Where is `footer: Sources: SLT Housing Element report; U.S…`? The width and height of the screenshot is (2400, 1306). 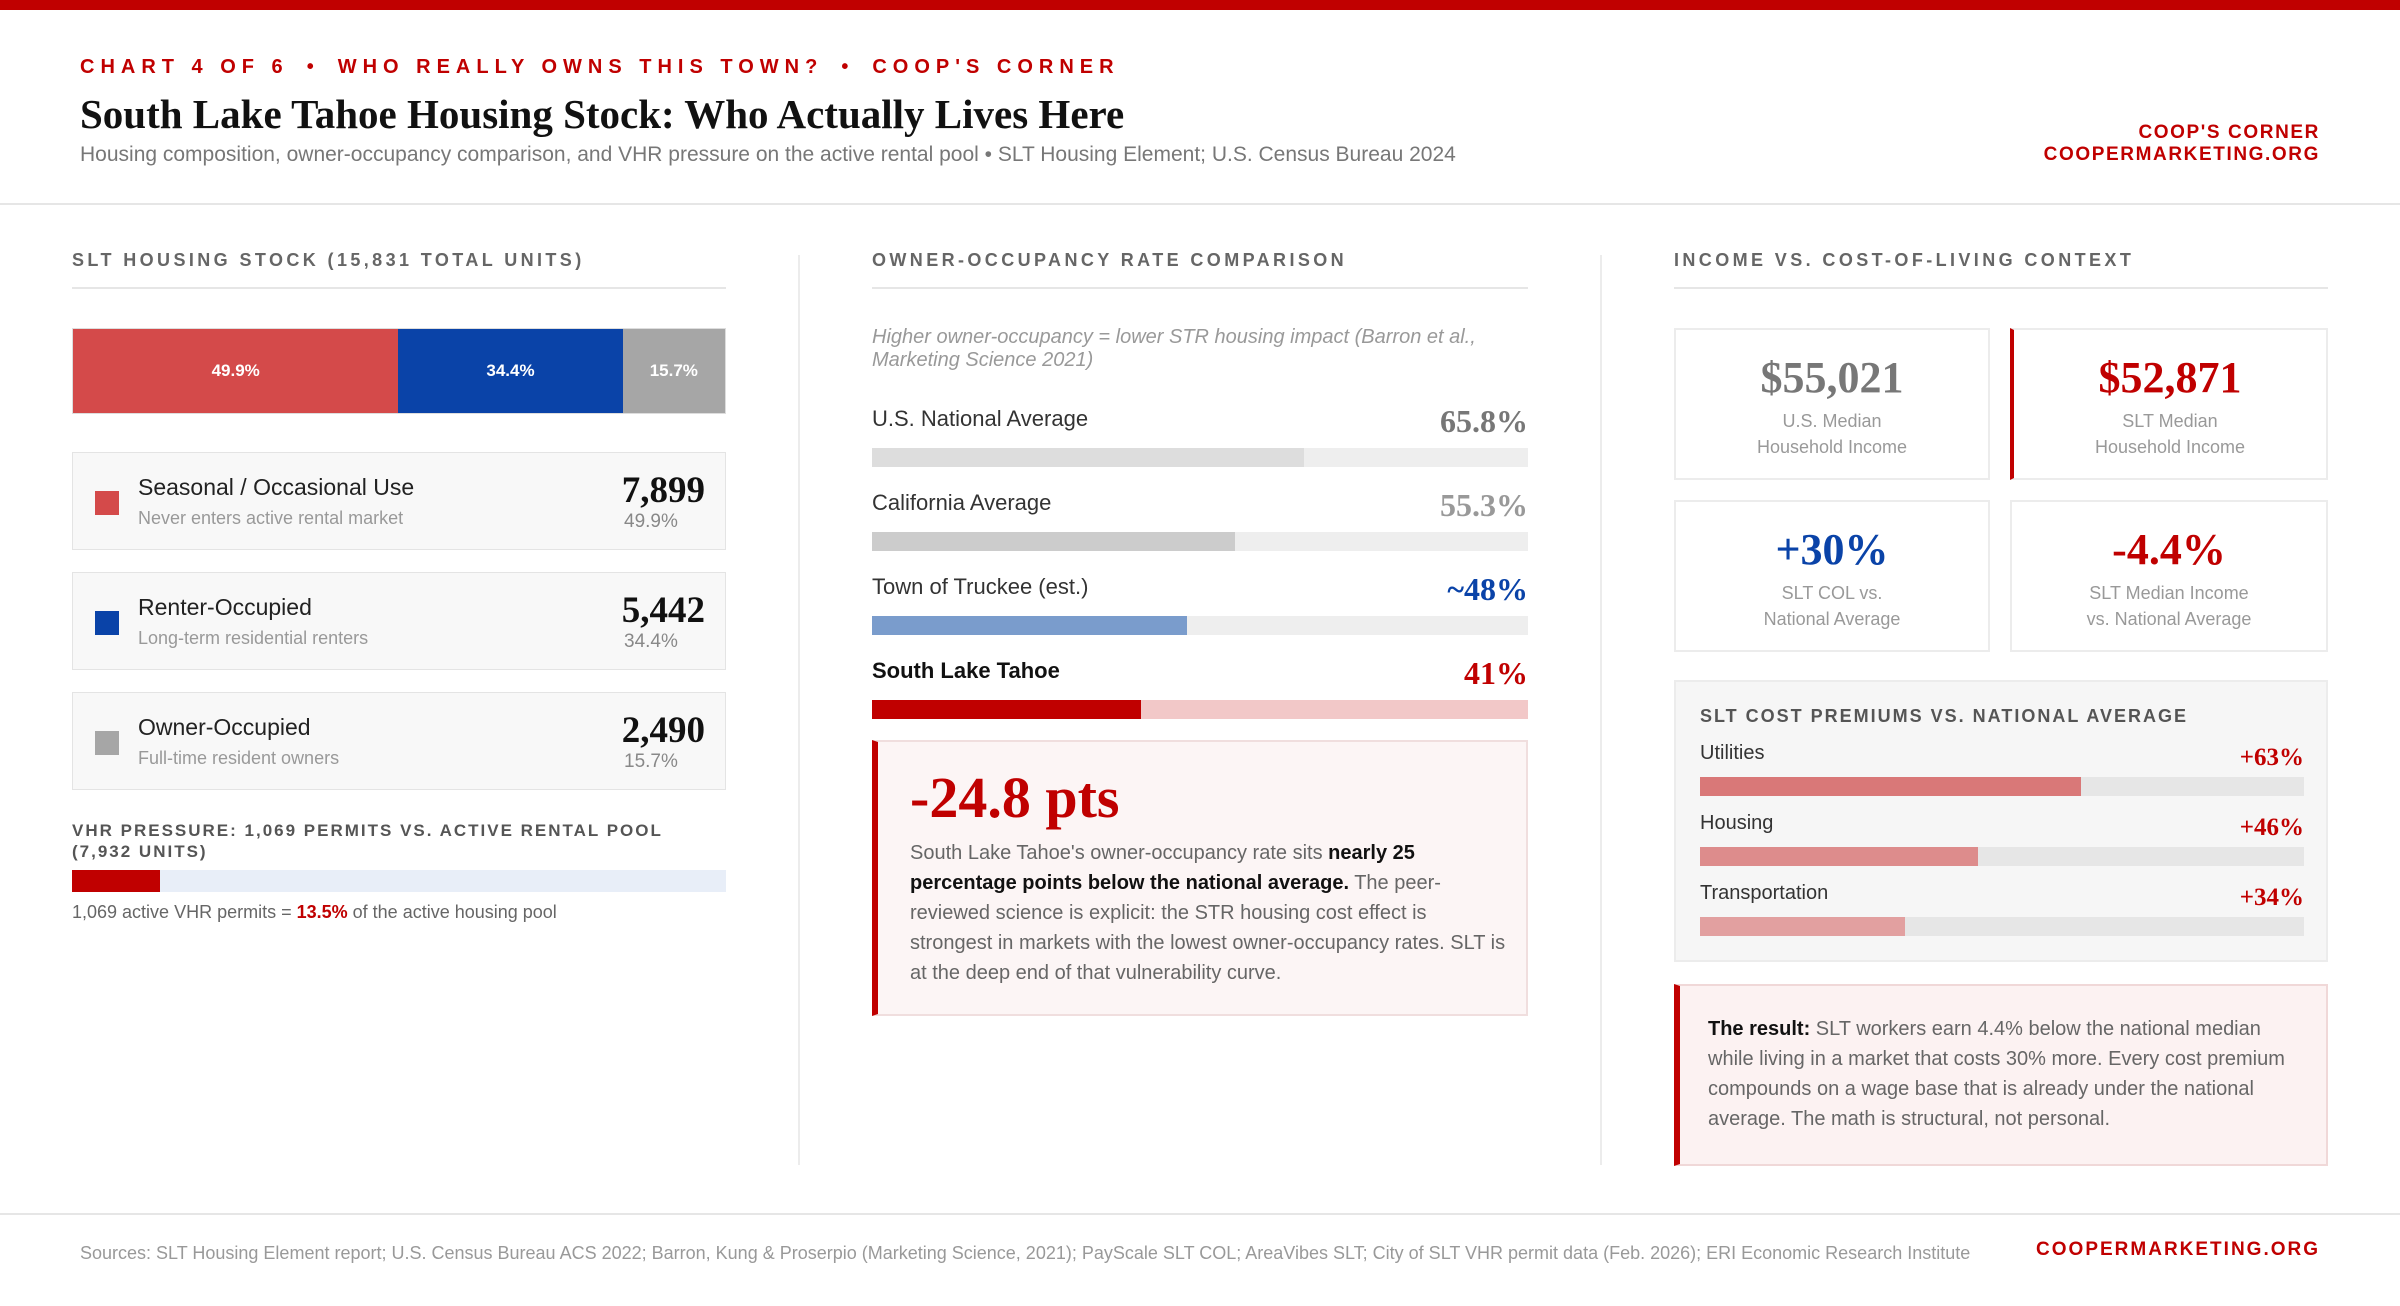 footer: Sources: SLT Housing Element report; U.S… is located at coordinates (1200, 1259).